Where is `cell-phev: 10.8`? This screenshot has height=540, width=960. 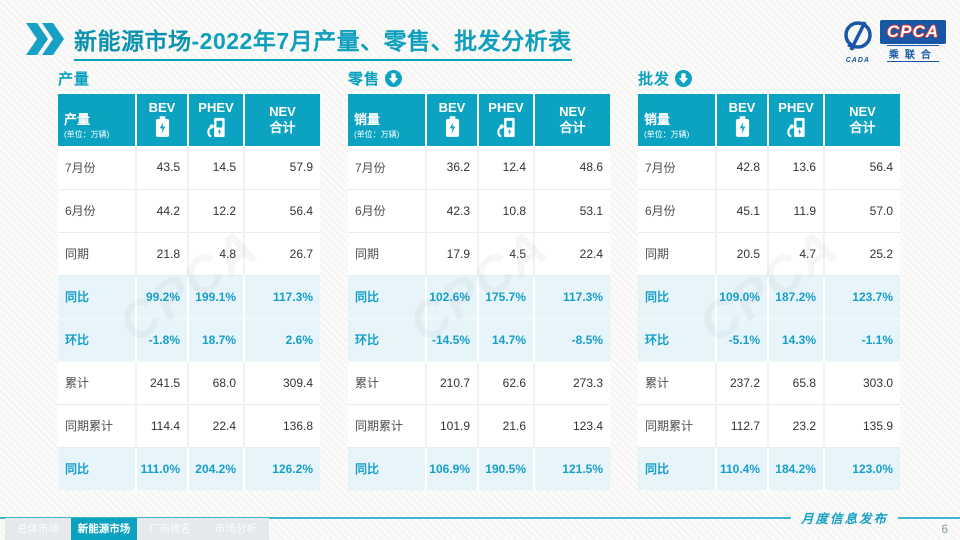 cell-phev: 10.8 is located at coordinates (505, 211).